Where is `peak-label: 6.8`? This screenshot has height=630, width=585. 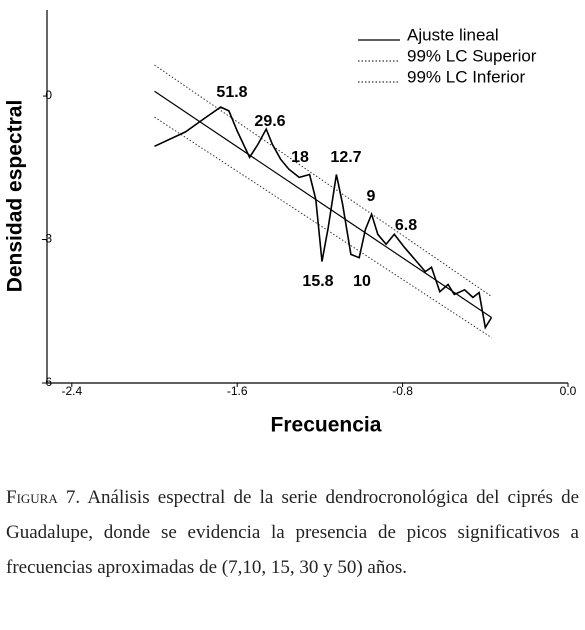 peak-label: 6.8 is located at coordinates (406, 225).